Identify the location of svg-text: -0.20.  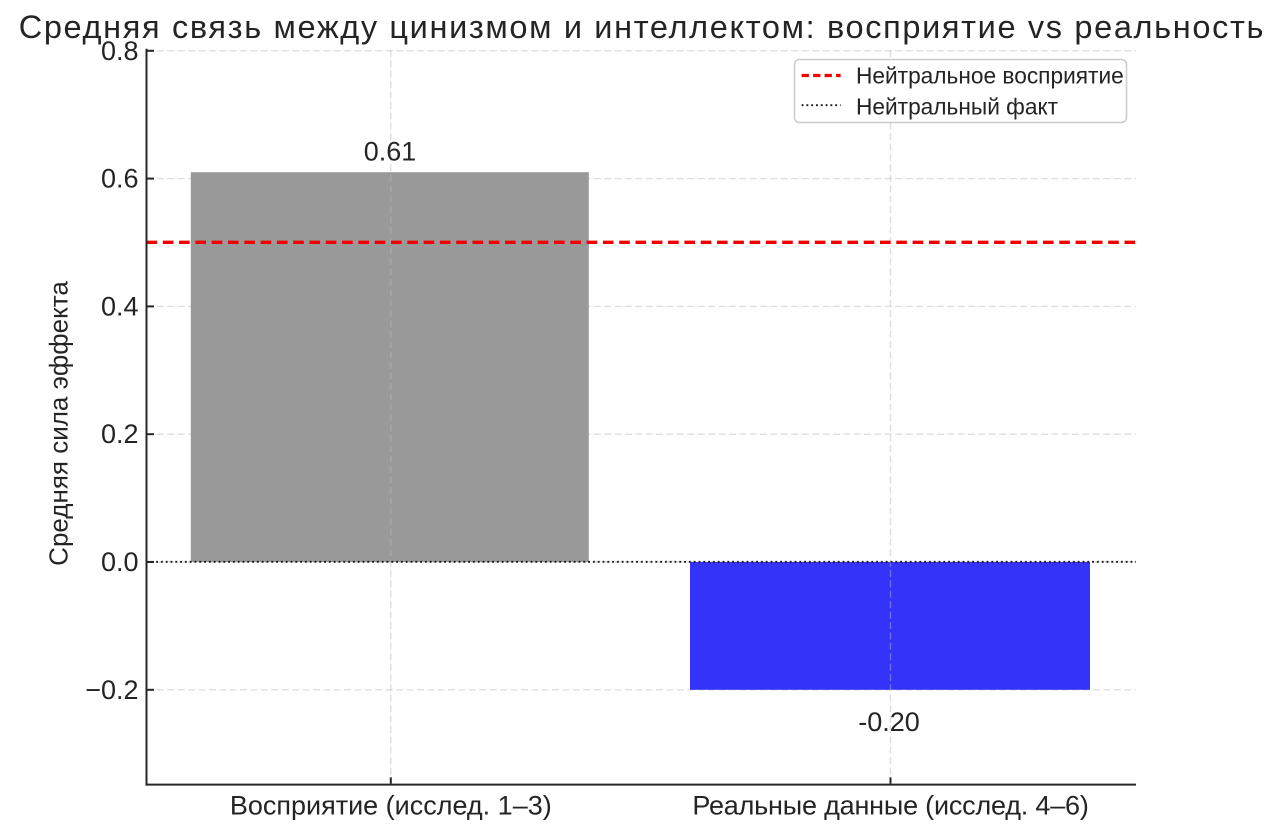
(889, 722).